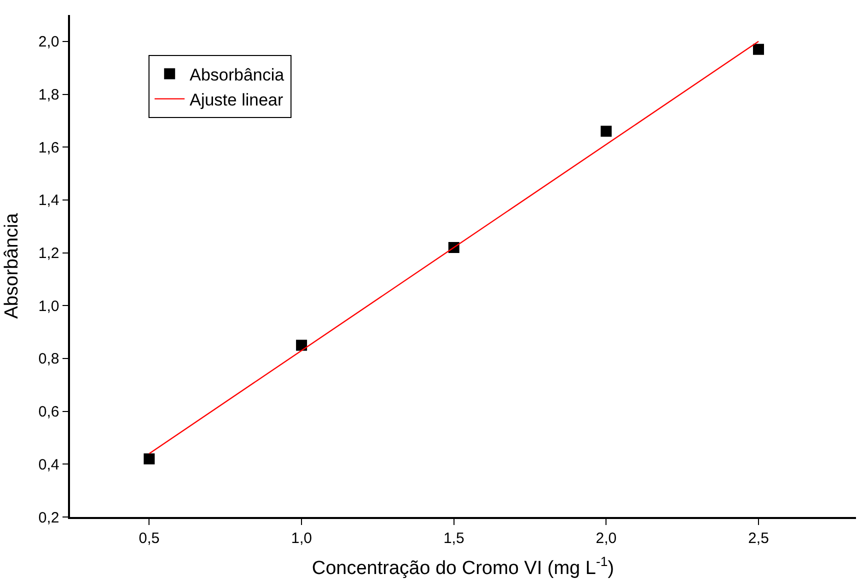 This screenshot has height=587, width=866. Describe the element at coordinates (49, 306) in the screenshot. I see `y-tick-label: 1,0` at that location.